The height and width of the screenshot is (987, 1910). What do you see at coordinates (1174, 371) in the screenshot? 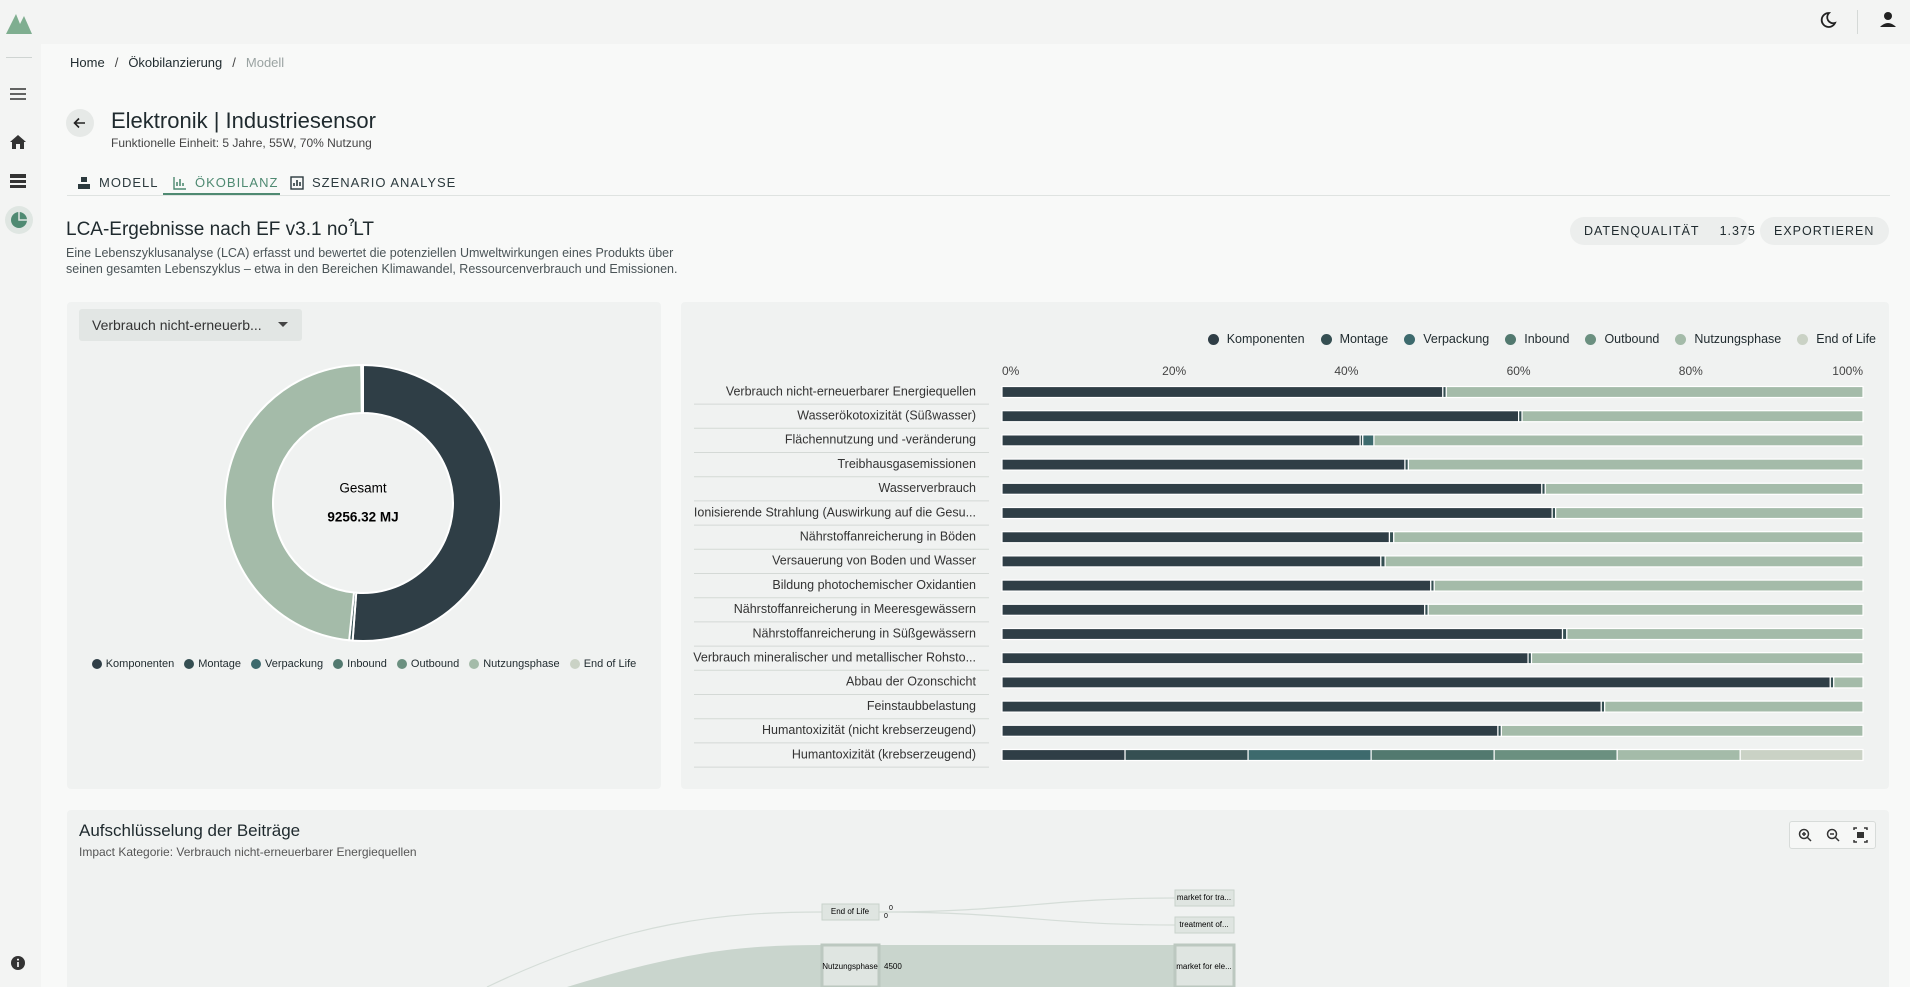
I see `x-tick-label: 20%` at bounding box center [1174, 371].